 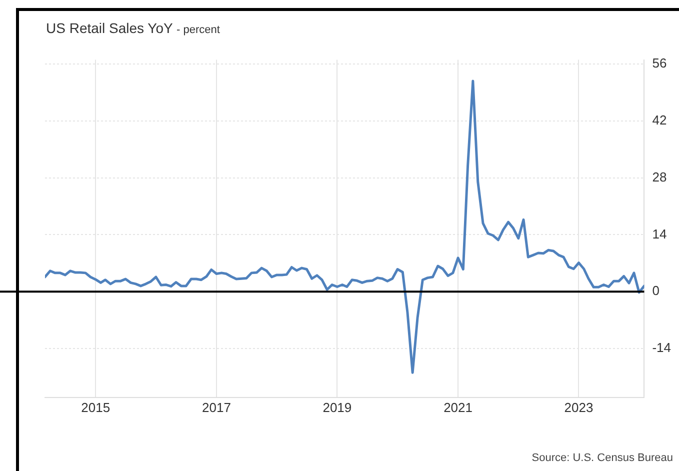 I want to click on y-tick-label: 42, so click(x=659, y=120).